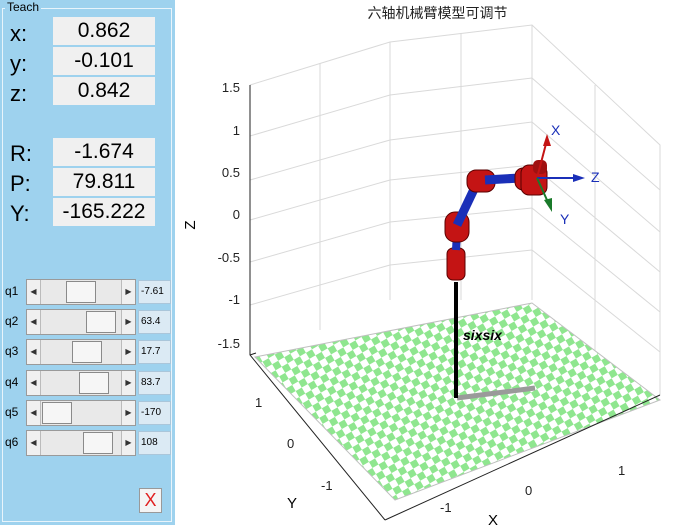 The height and width of the screenshot is (525, 700). I want to click on robot-model, so click(514, 267).